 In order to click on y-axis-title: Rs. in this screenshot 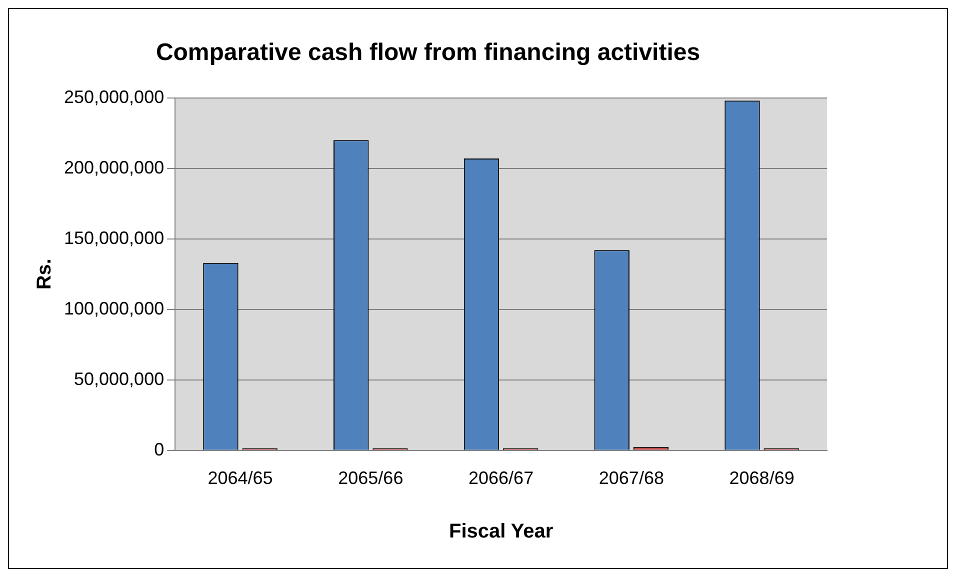, I will do `click(45, 274)`.